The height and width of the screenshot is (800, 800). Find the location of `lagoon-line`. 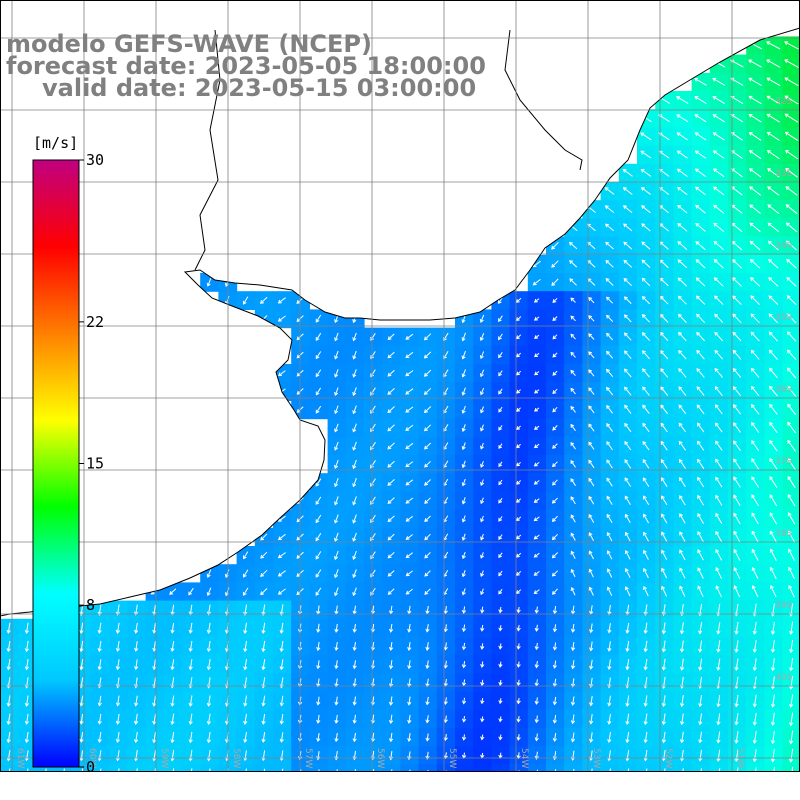

lagoon-line is located at coordinates (543, 100).